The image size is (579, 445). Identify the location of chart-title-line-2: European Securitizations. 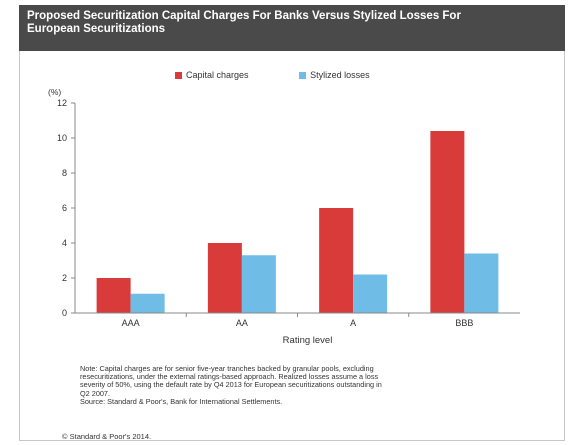
(96, 29).